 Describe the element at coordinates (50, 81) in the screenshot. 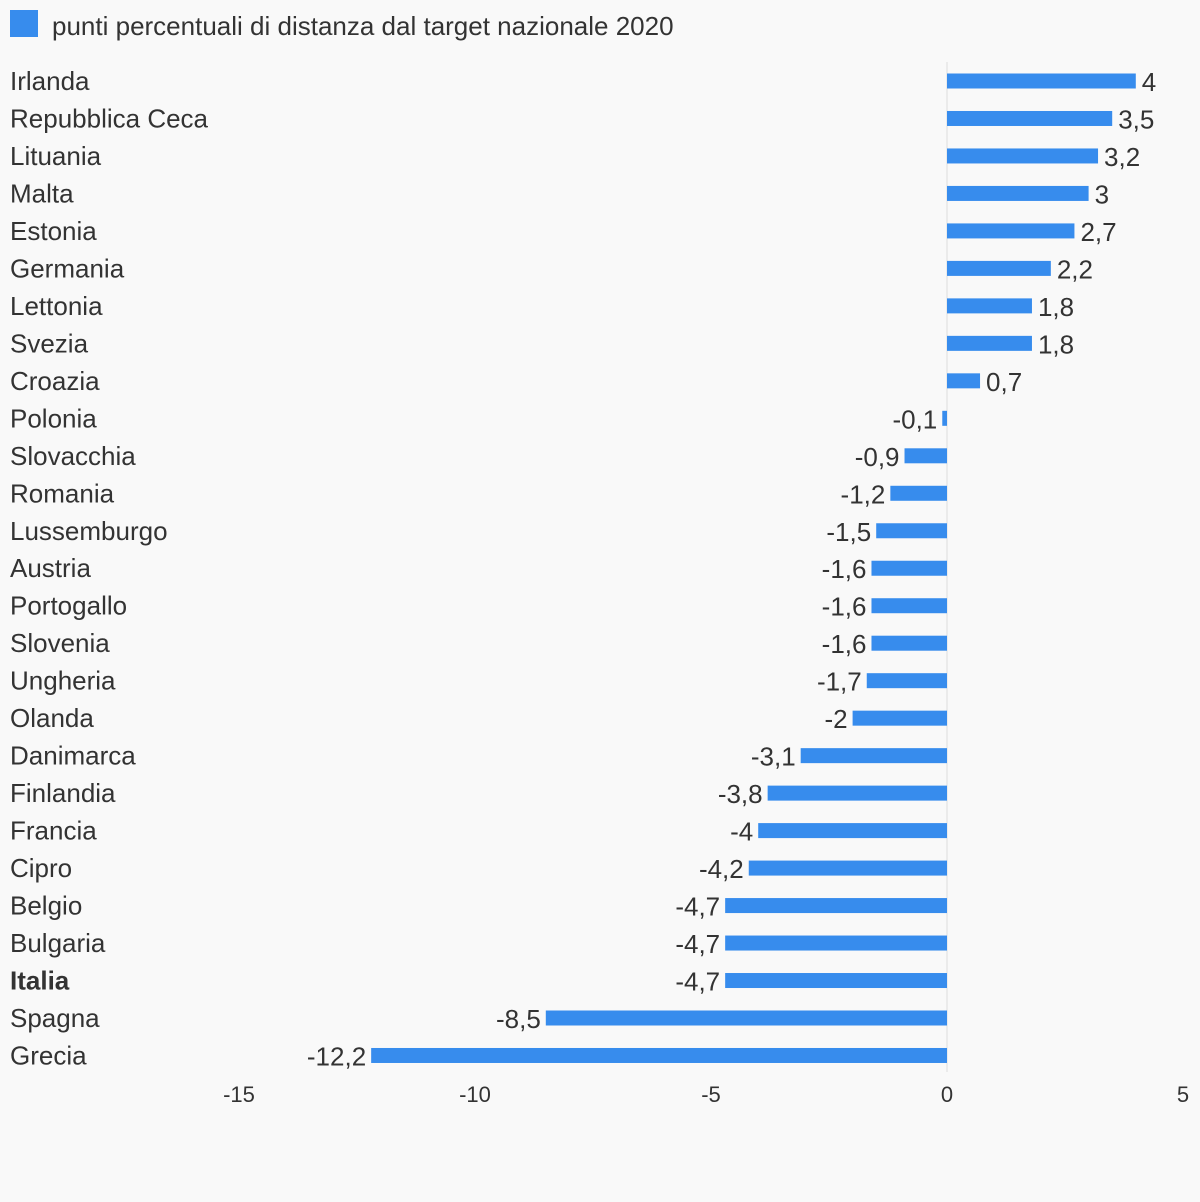

I see `category-label: Irlanda` at that location.